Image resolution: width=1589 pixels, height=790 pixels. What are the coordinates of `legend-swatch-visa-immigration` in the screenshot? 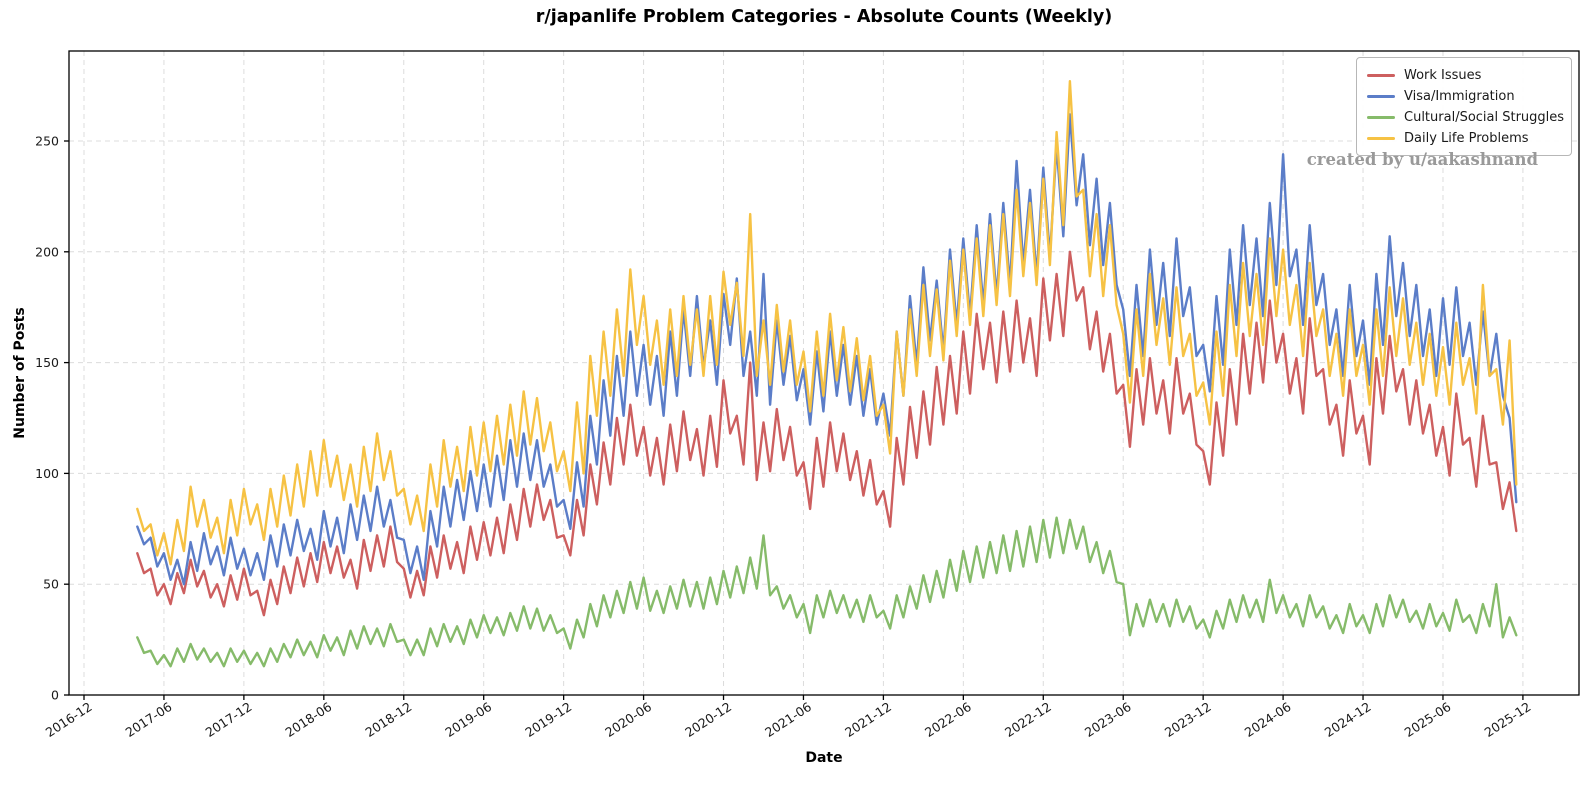 It's located at (1381, 96).